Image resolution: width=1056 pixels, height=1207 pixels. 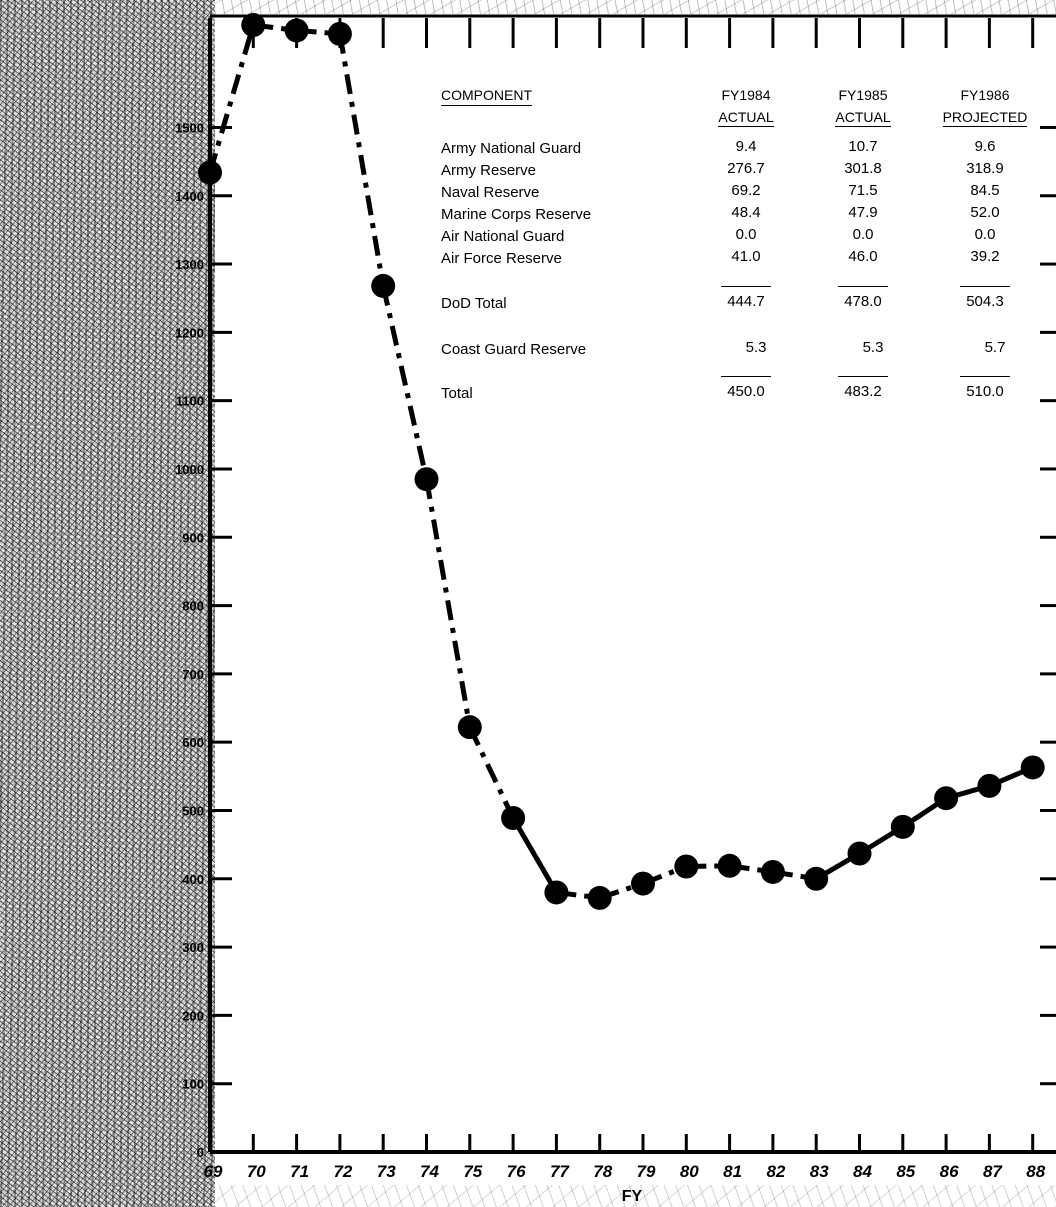 What do you see at coordinates (746, 301) in the screenshot?
I see `dod-total-value: 444.7` at bounding box center [746, 301].